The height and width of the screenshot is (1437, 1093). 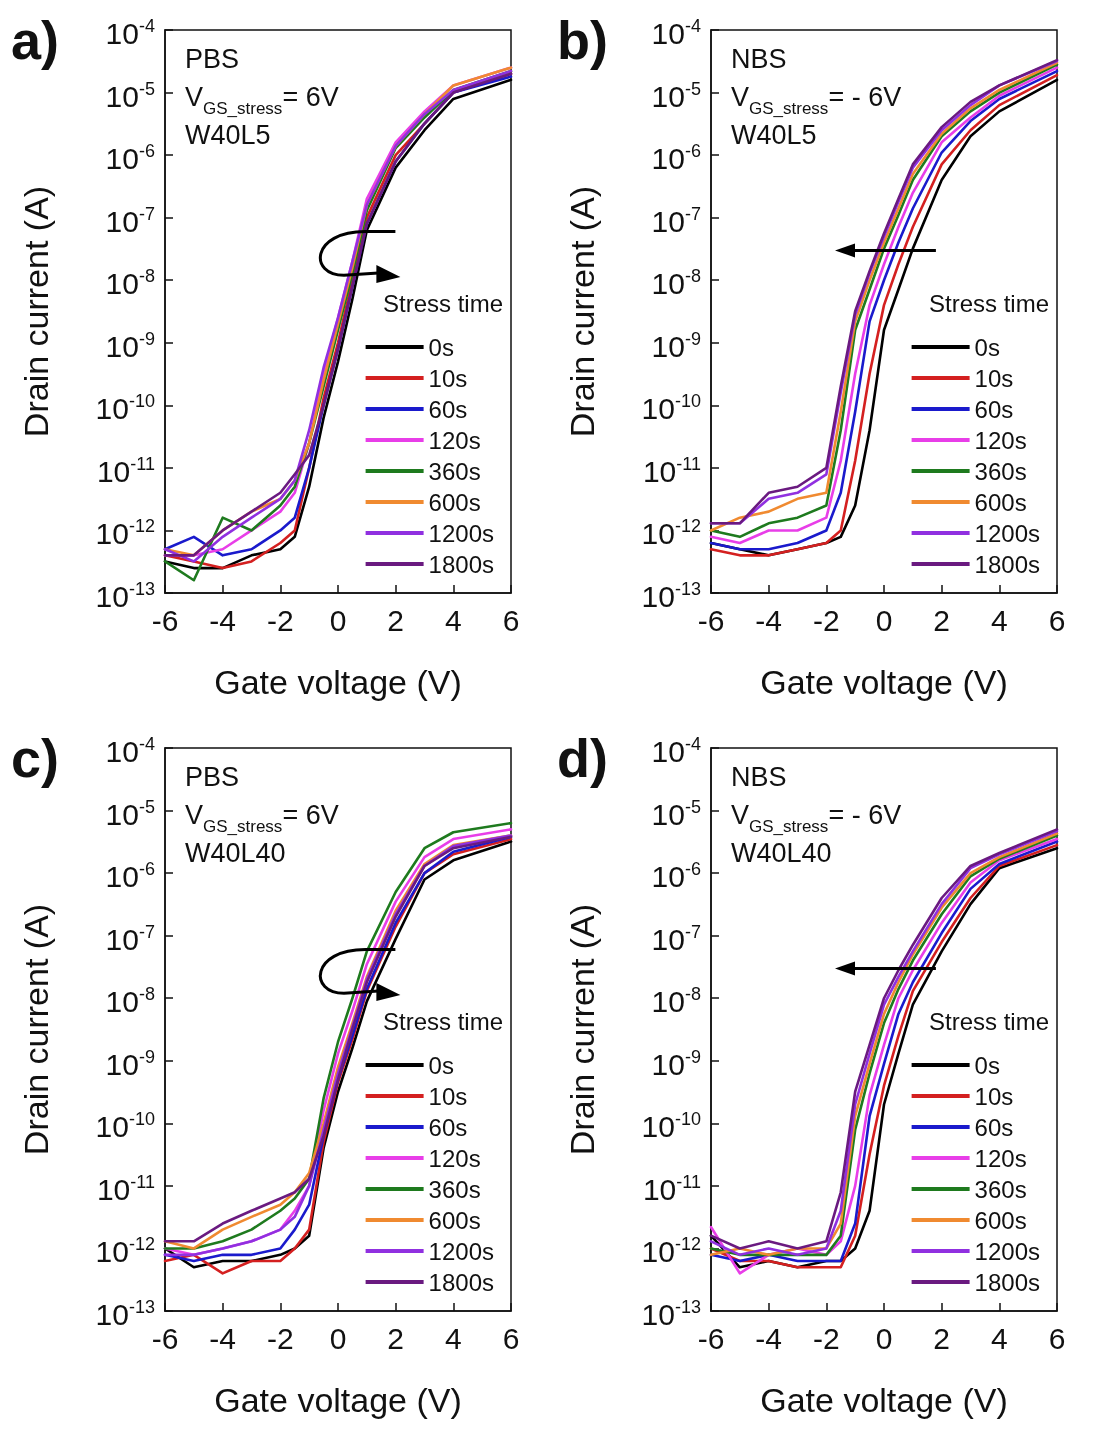 I want to click on chart-title: b), so click(x=582, y=40).